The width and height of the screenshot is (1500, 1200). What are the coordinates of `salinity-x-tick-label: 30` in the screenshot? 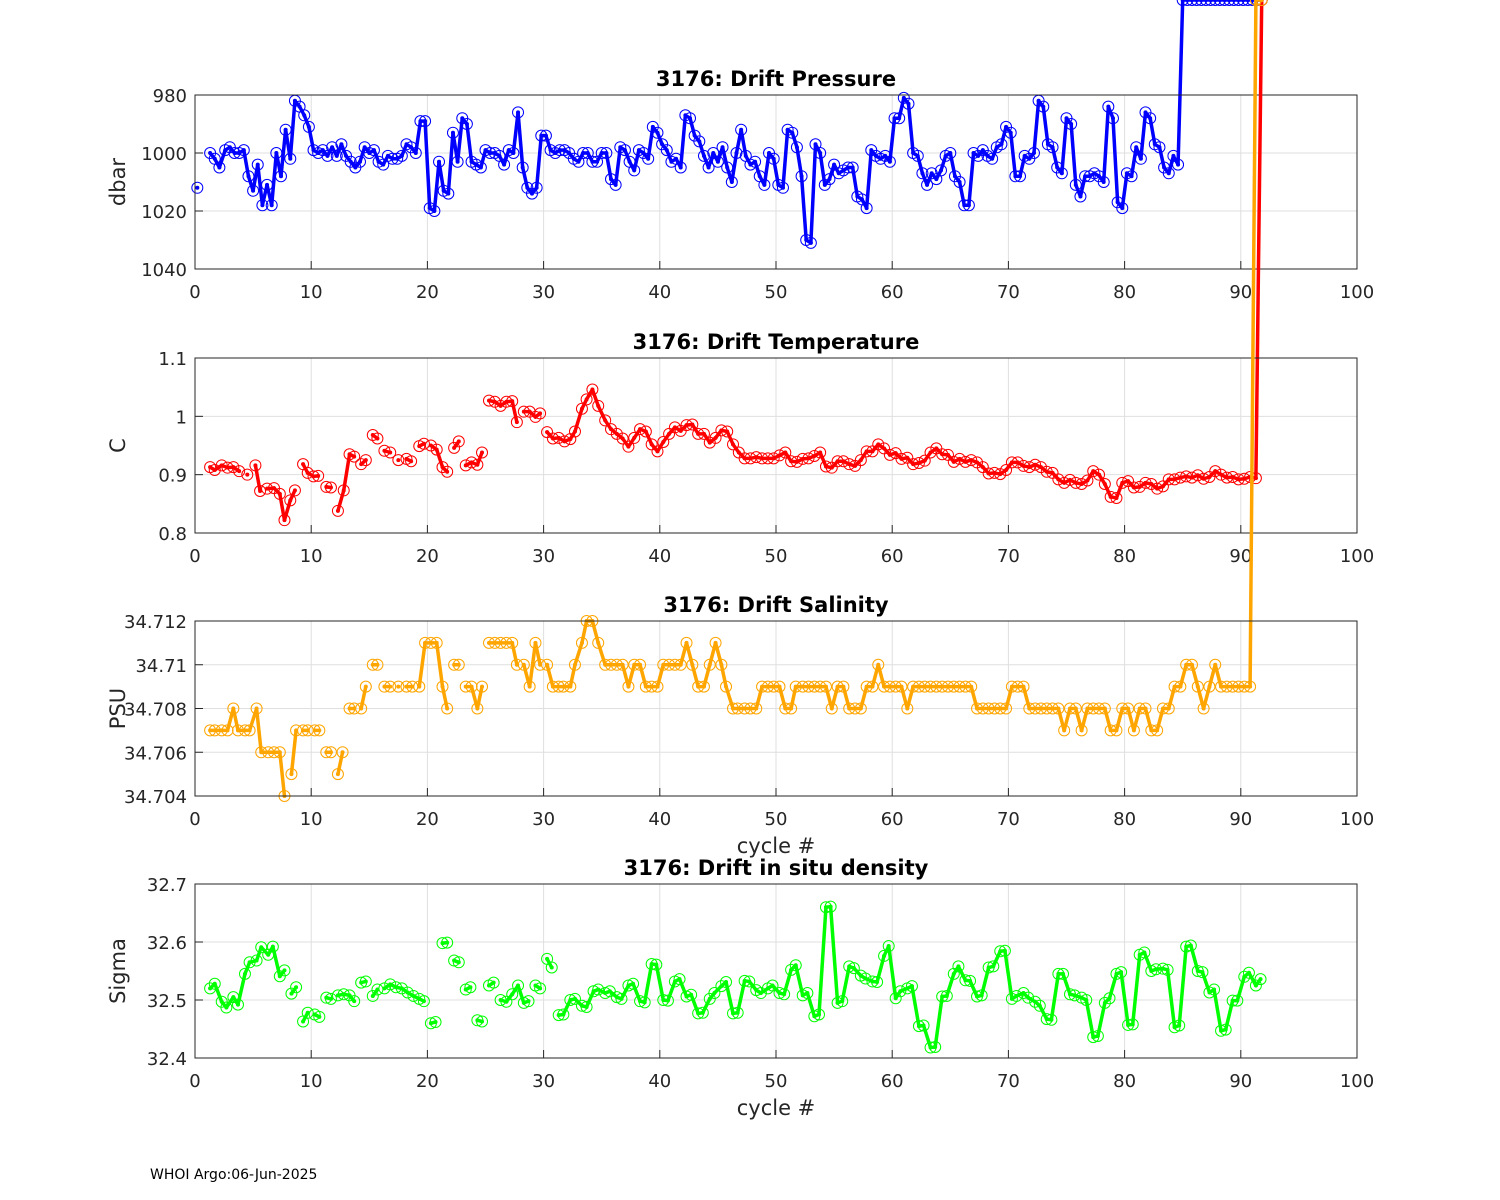 It's located at (543, 819).